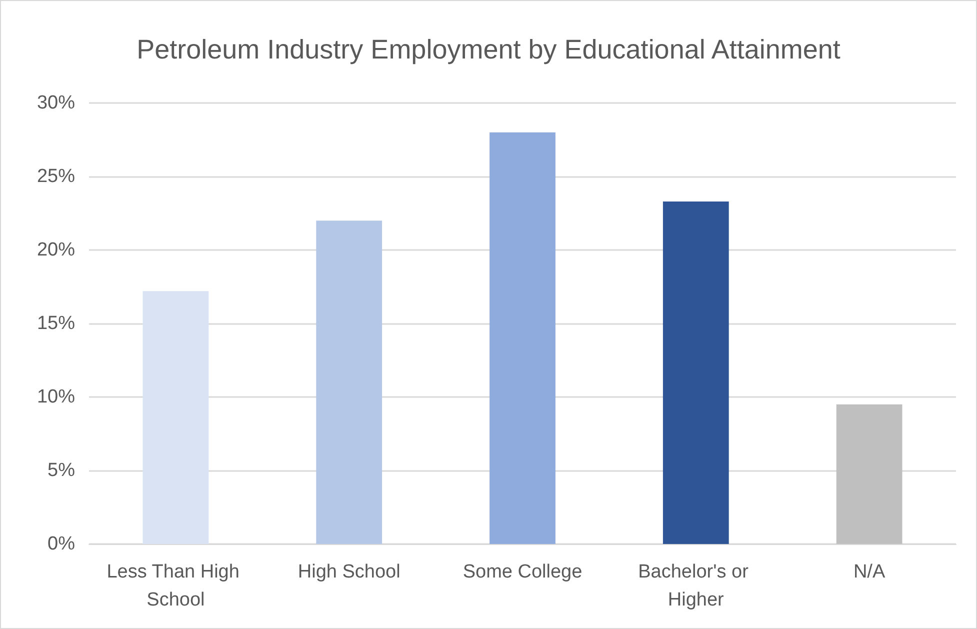 This screenshot has width=977, height=629. Describe the element at coordinates (62, 544) in the screenshot. I see `y-tick-label: 0%` at that location.